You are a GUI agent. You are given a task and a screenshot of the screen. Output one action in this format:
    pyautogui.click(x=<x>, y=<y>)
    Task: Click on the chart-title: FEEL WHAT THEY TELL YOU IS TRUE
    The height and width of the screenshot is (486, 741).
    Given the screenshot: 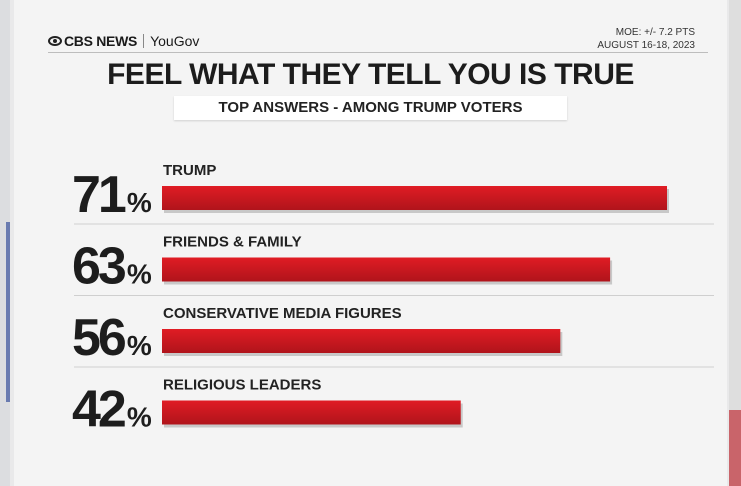 What is the action you would take?
    pyautogui.click(x=370, y=74)
    